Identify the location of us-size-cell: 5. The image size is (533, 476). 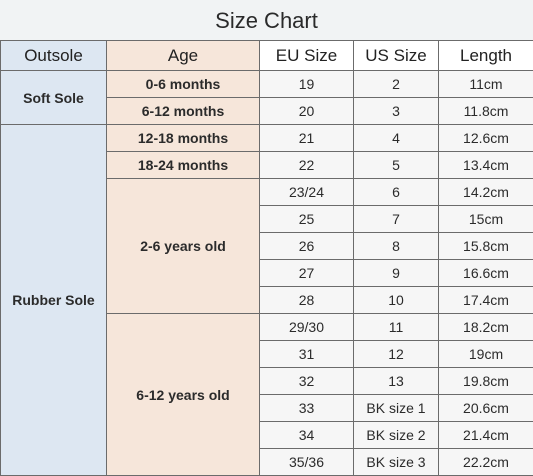
(396, 165).